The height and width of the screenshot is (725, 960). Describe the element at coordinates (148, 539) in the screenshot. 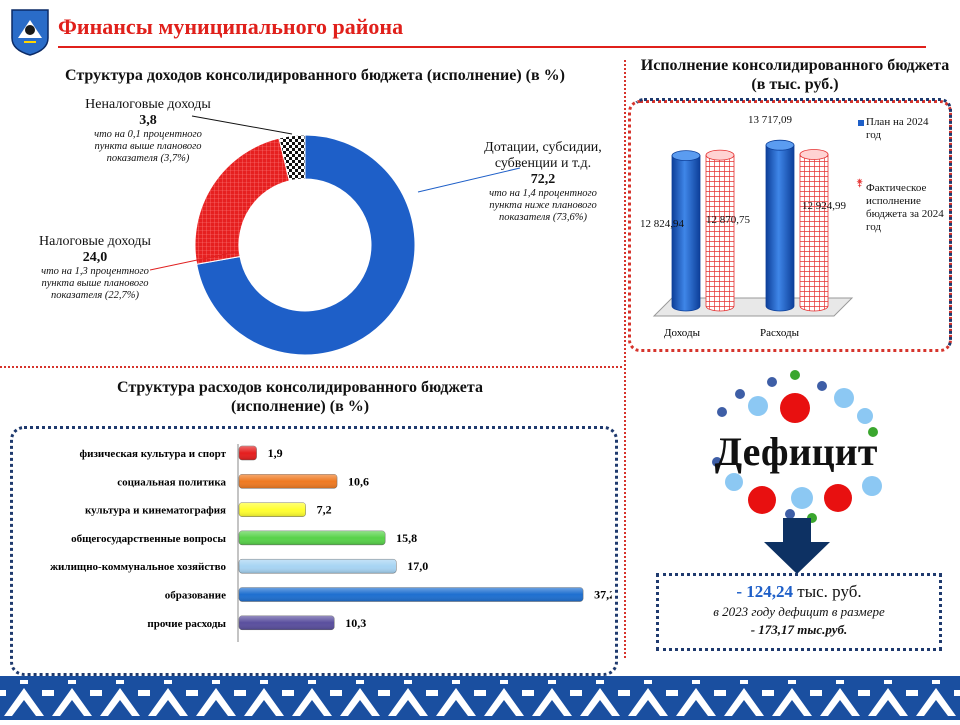

I see `expense-category-label: общегосударственные вопросы` at that location.